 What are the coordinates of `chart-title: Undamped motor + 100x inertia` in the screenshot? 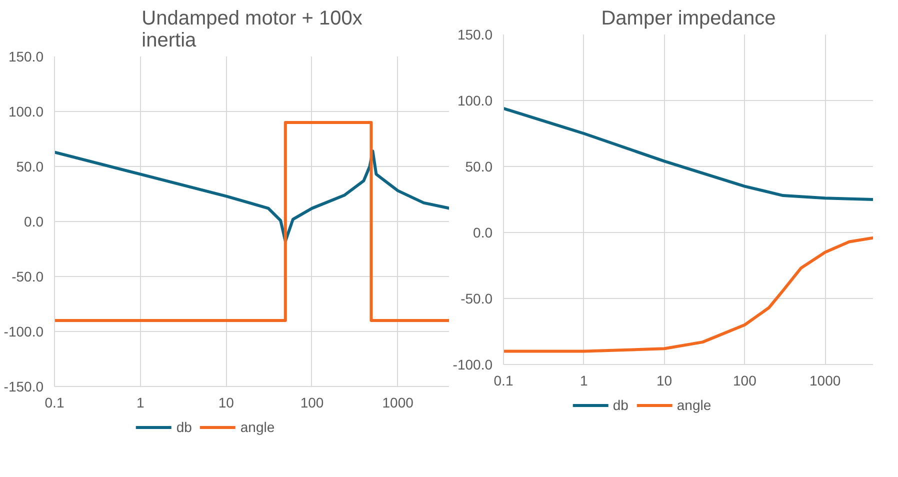 It's located at (252, 30).